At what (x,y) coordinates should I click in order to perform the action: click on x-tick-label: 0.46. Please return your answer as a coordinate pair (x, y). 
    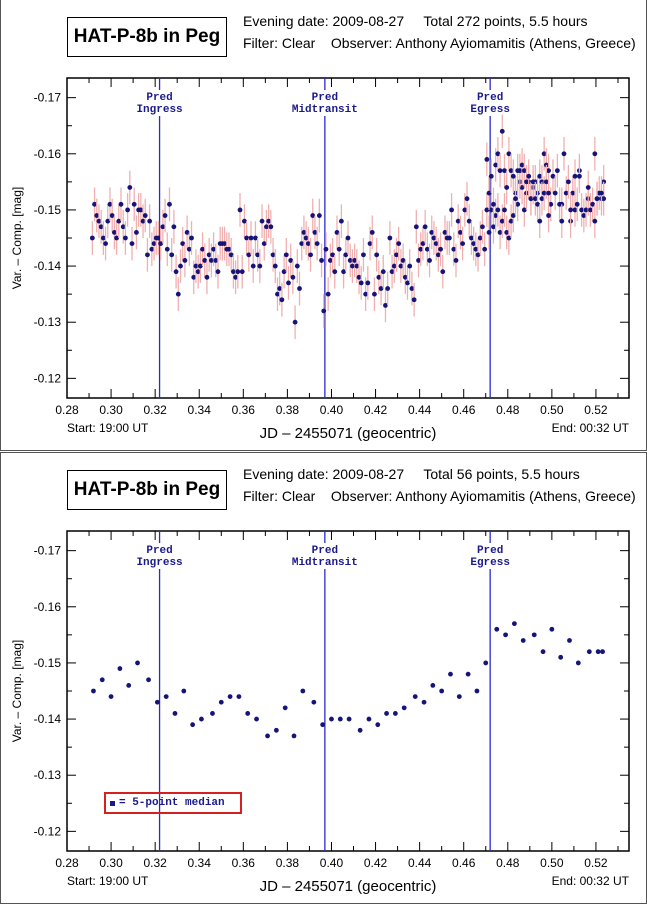
    Looking at the image, I should click on (464, 863).